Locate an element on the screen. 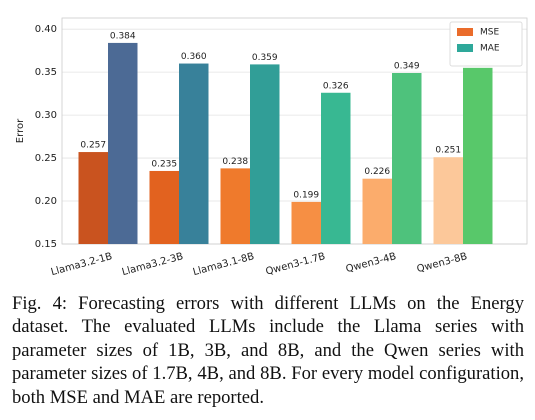 This screenshot has height=420, width=535. value-label: 0.326 is located at coordinates (336, 86).